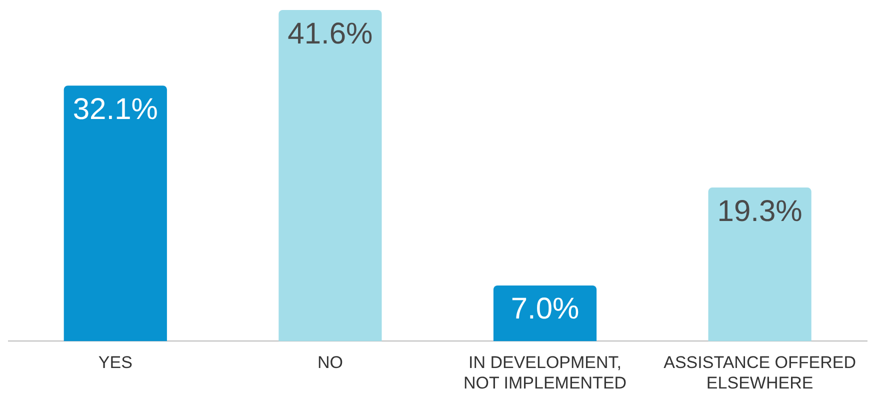 Image resolution: width=876 pixels, height=414 pixels. Describe the element at coordinates (760, 372) in the screenshot. I see `x-tick-label: ASSISTANCE OFFERED ELSEWHERE` at that location.